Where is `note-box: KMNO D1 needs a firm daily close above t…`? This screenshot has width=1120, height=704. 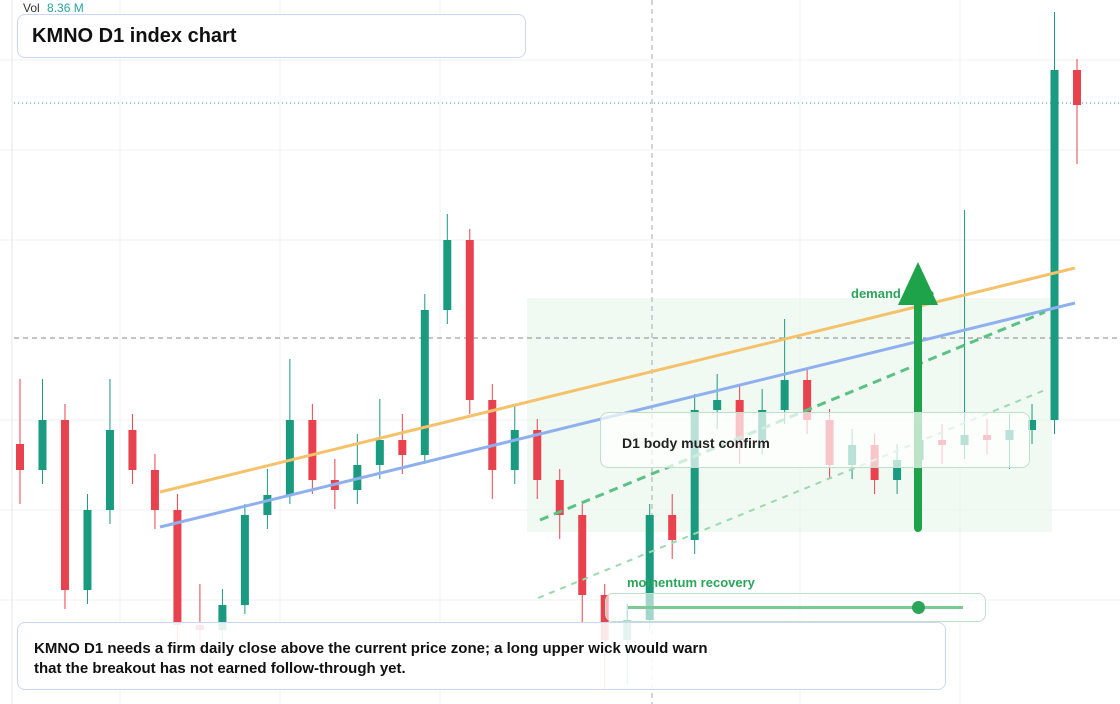
note-box: KMNO D1 needs a firm daily close above t… is located at coordinates (481, 656).